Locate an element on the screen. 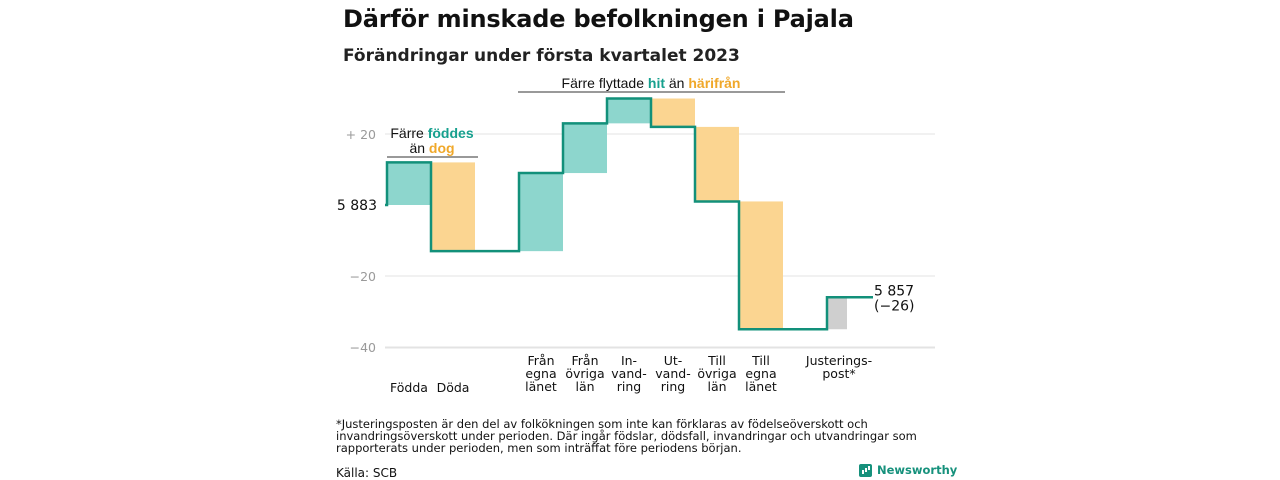  x-category-label: Till egna länet is located at coordinates (761, 373).